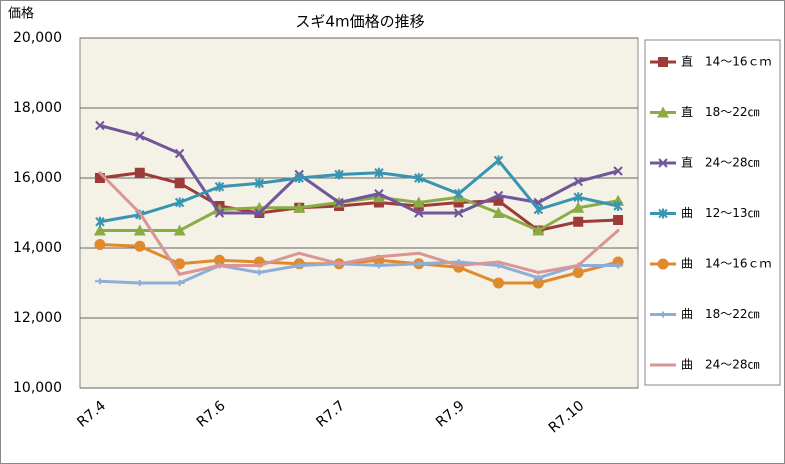  Describe the element at coordinates (37, 38) in the screenshot. I see `y-tick-label: 20,000` at that location.